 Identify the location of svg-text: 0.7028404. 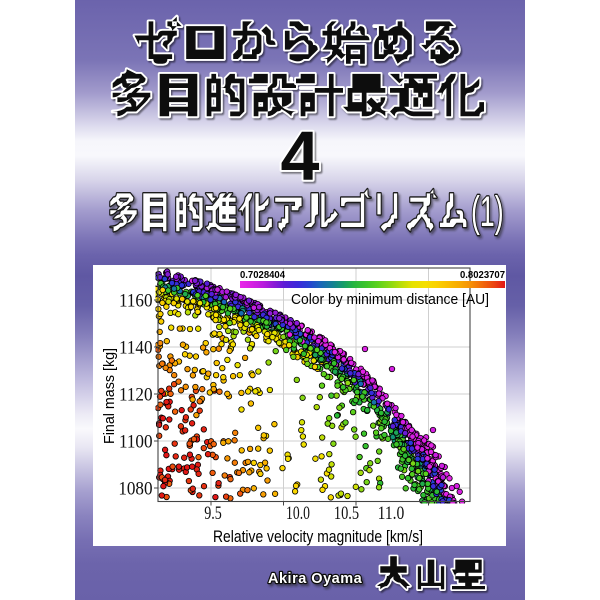
(262, 275).